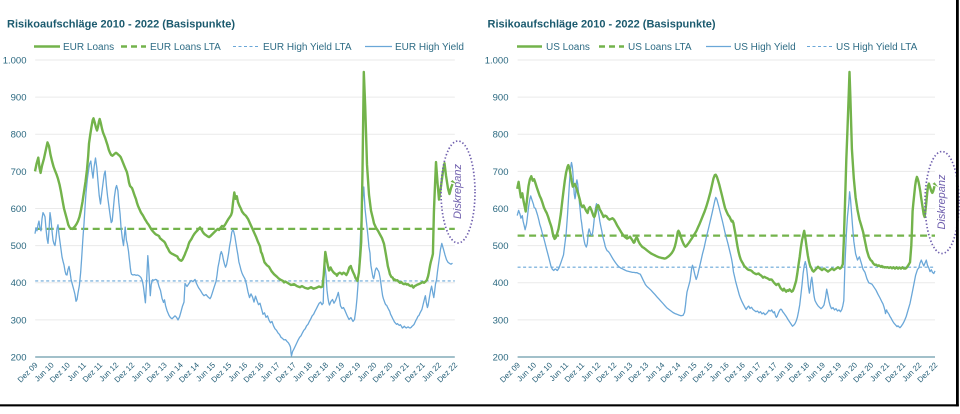 The width and height of the screenshot is (960, 414). Describe the element at coordinates (660, 47) in the screenshot. I see `svg-text: US Loans LTA` at that location.